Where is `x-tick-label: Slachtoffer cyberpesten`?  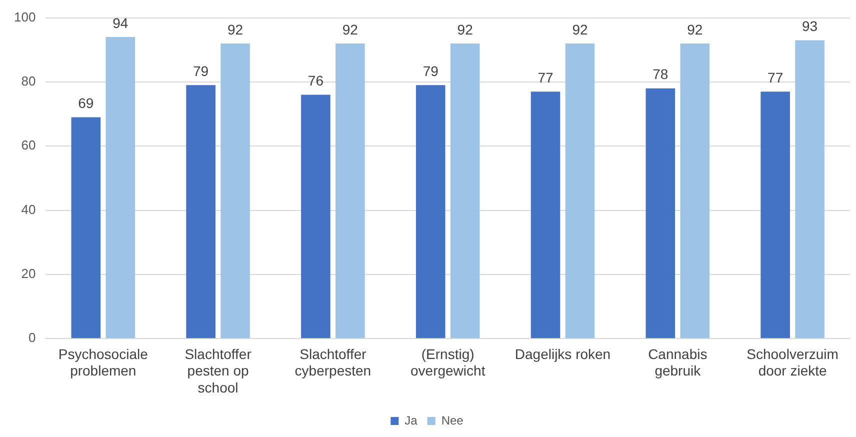 x-tick-label: Slachtoffer cyberpesten is located at coordinates (333, 362).